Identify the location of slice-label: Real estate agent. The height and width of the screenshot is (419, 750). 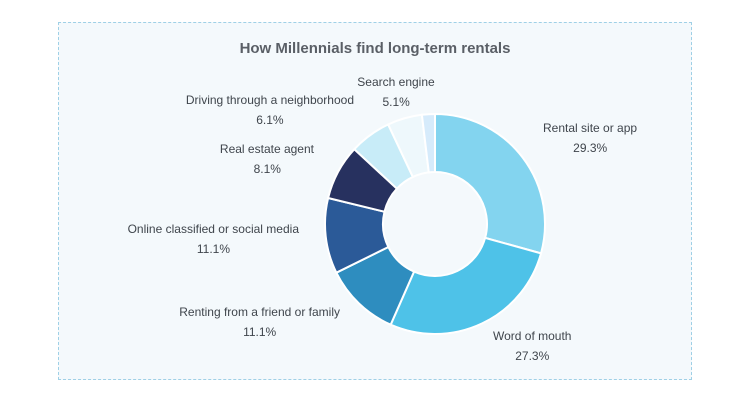
(267, 149).